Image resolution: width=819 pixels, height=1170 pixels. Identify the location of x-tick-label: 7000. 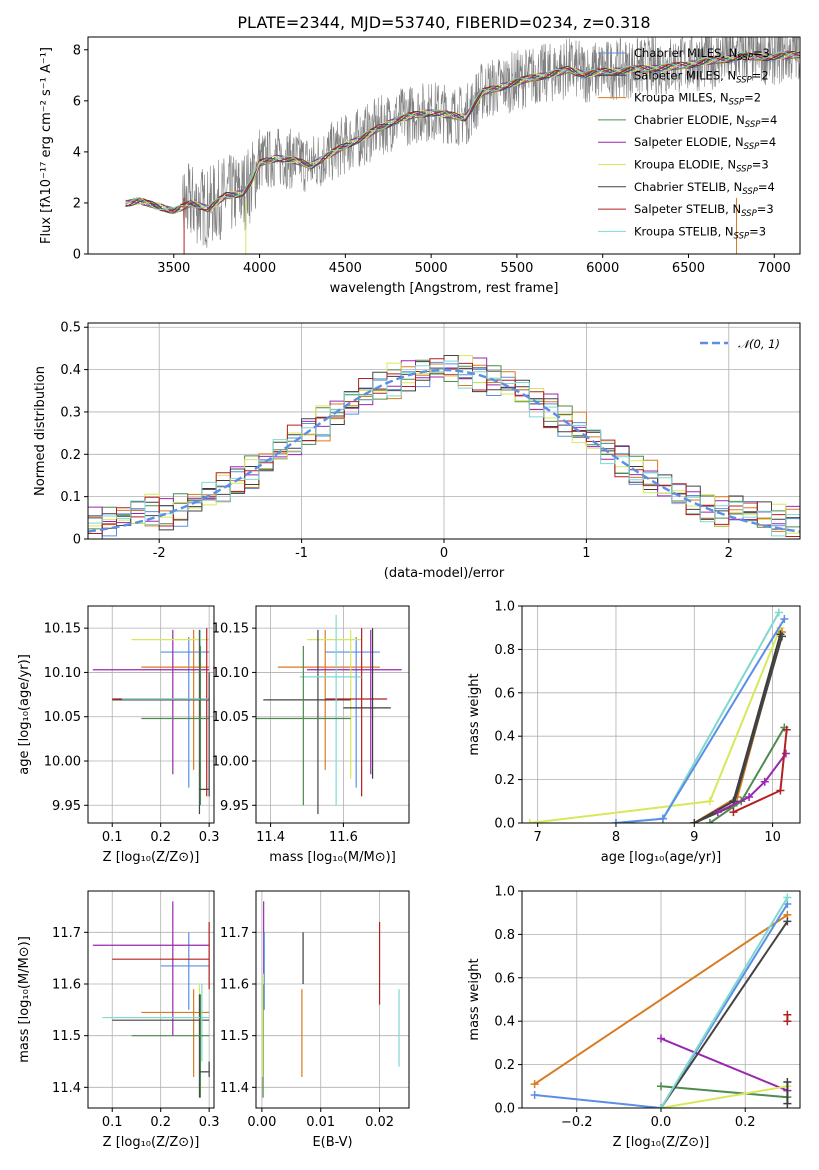
(774, 268).